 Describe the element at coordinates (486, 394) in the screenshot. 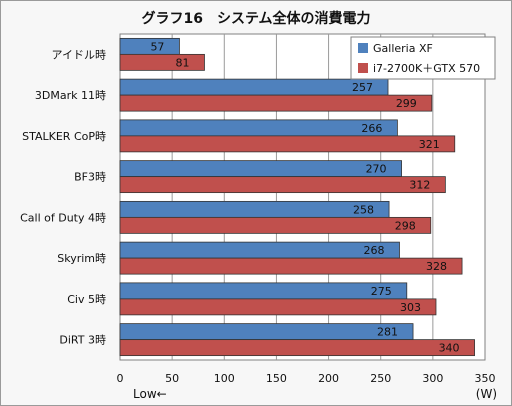

I see `unit-label: (W)` at that location.